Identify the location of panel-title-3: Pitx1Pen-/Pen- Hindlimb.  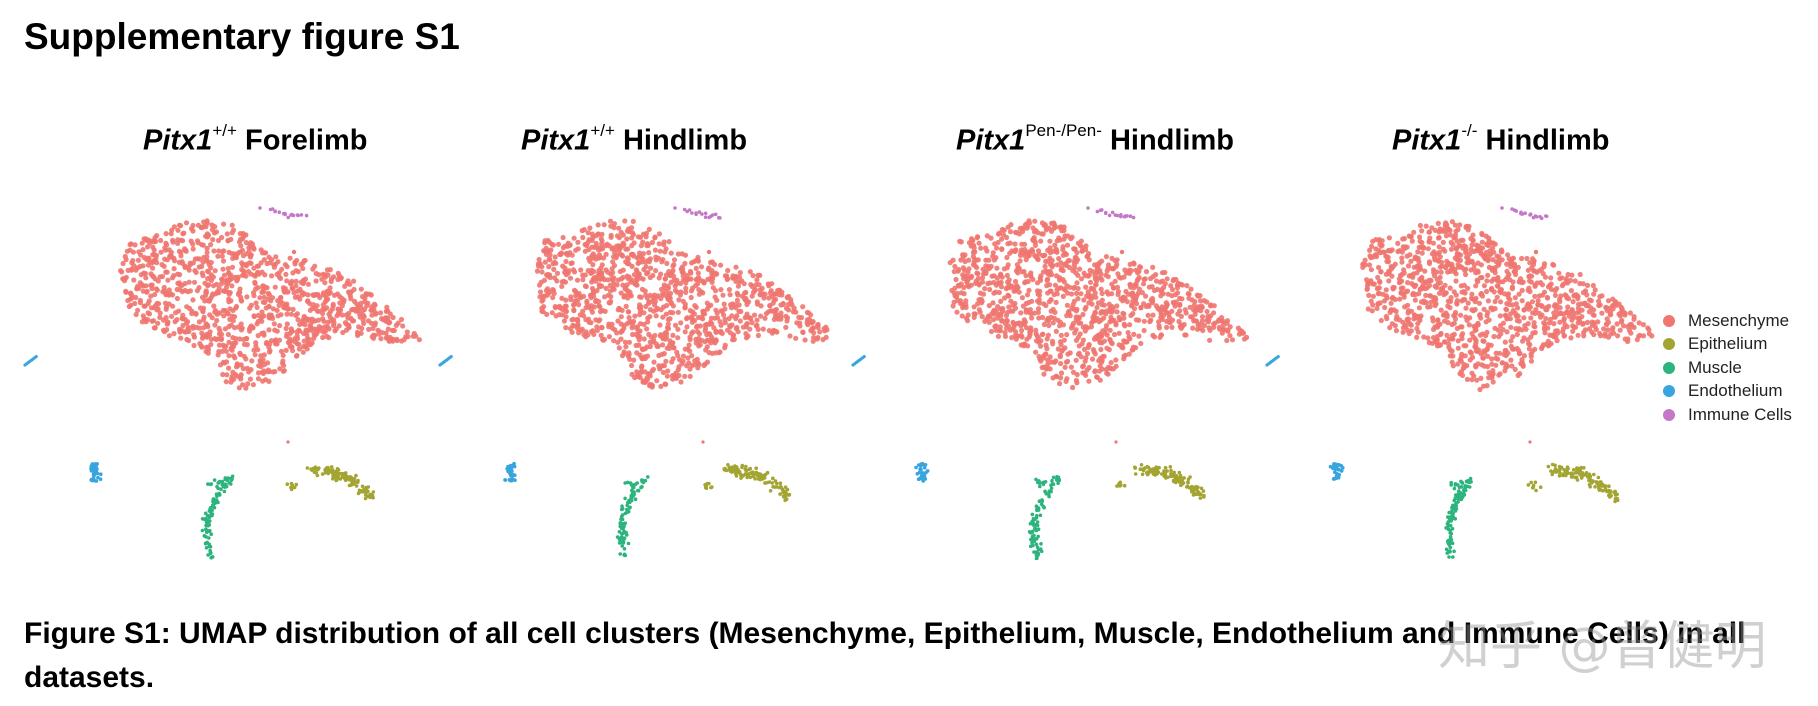
(1095, 139).